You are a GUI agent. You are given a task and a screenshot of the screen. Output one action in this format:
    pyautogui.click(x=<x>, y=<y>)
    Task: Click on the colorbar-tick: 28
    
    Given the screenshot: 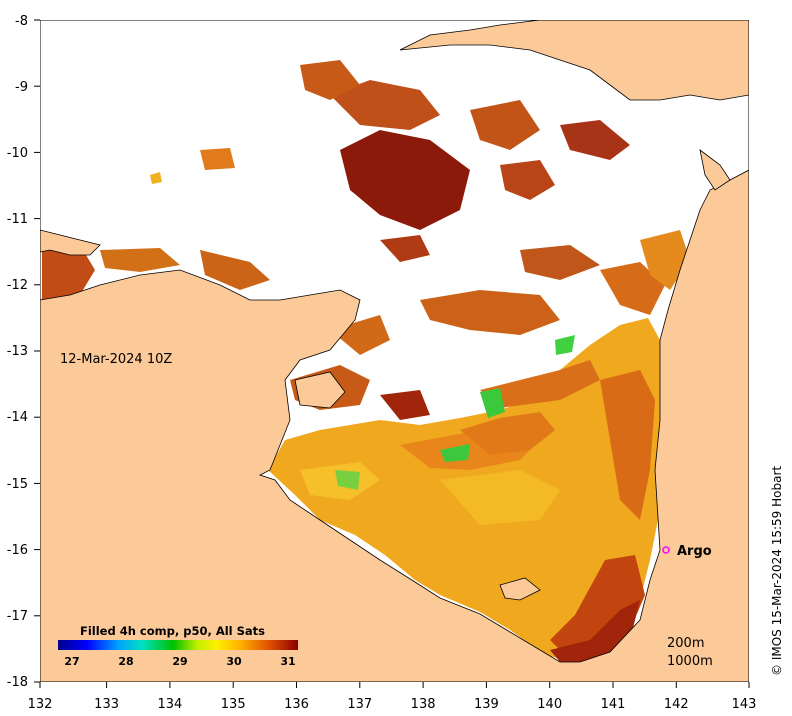 What is the action you would take?
    pyautogui.click(x=125, y=661)
    